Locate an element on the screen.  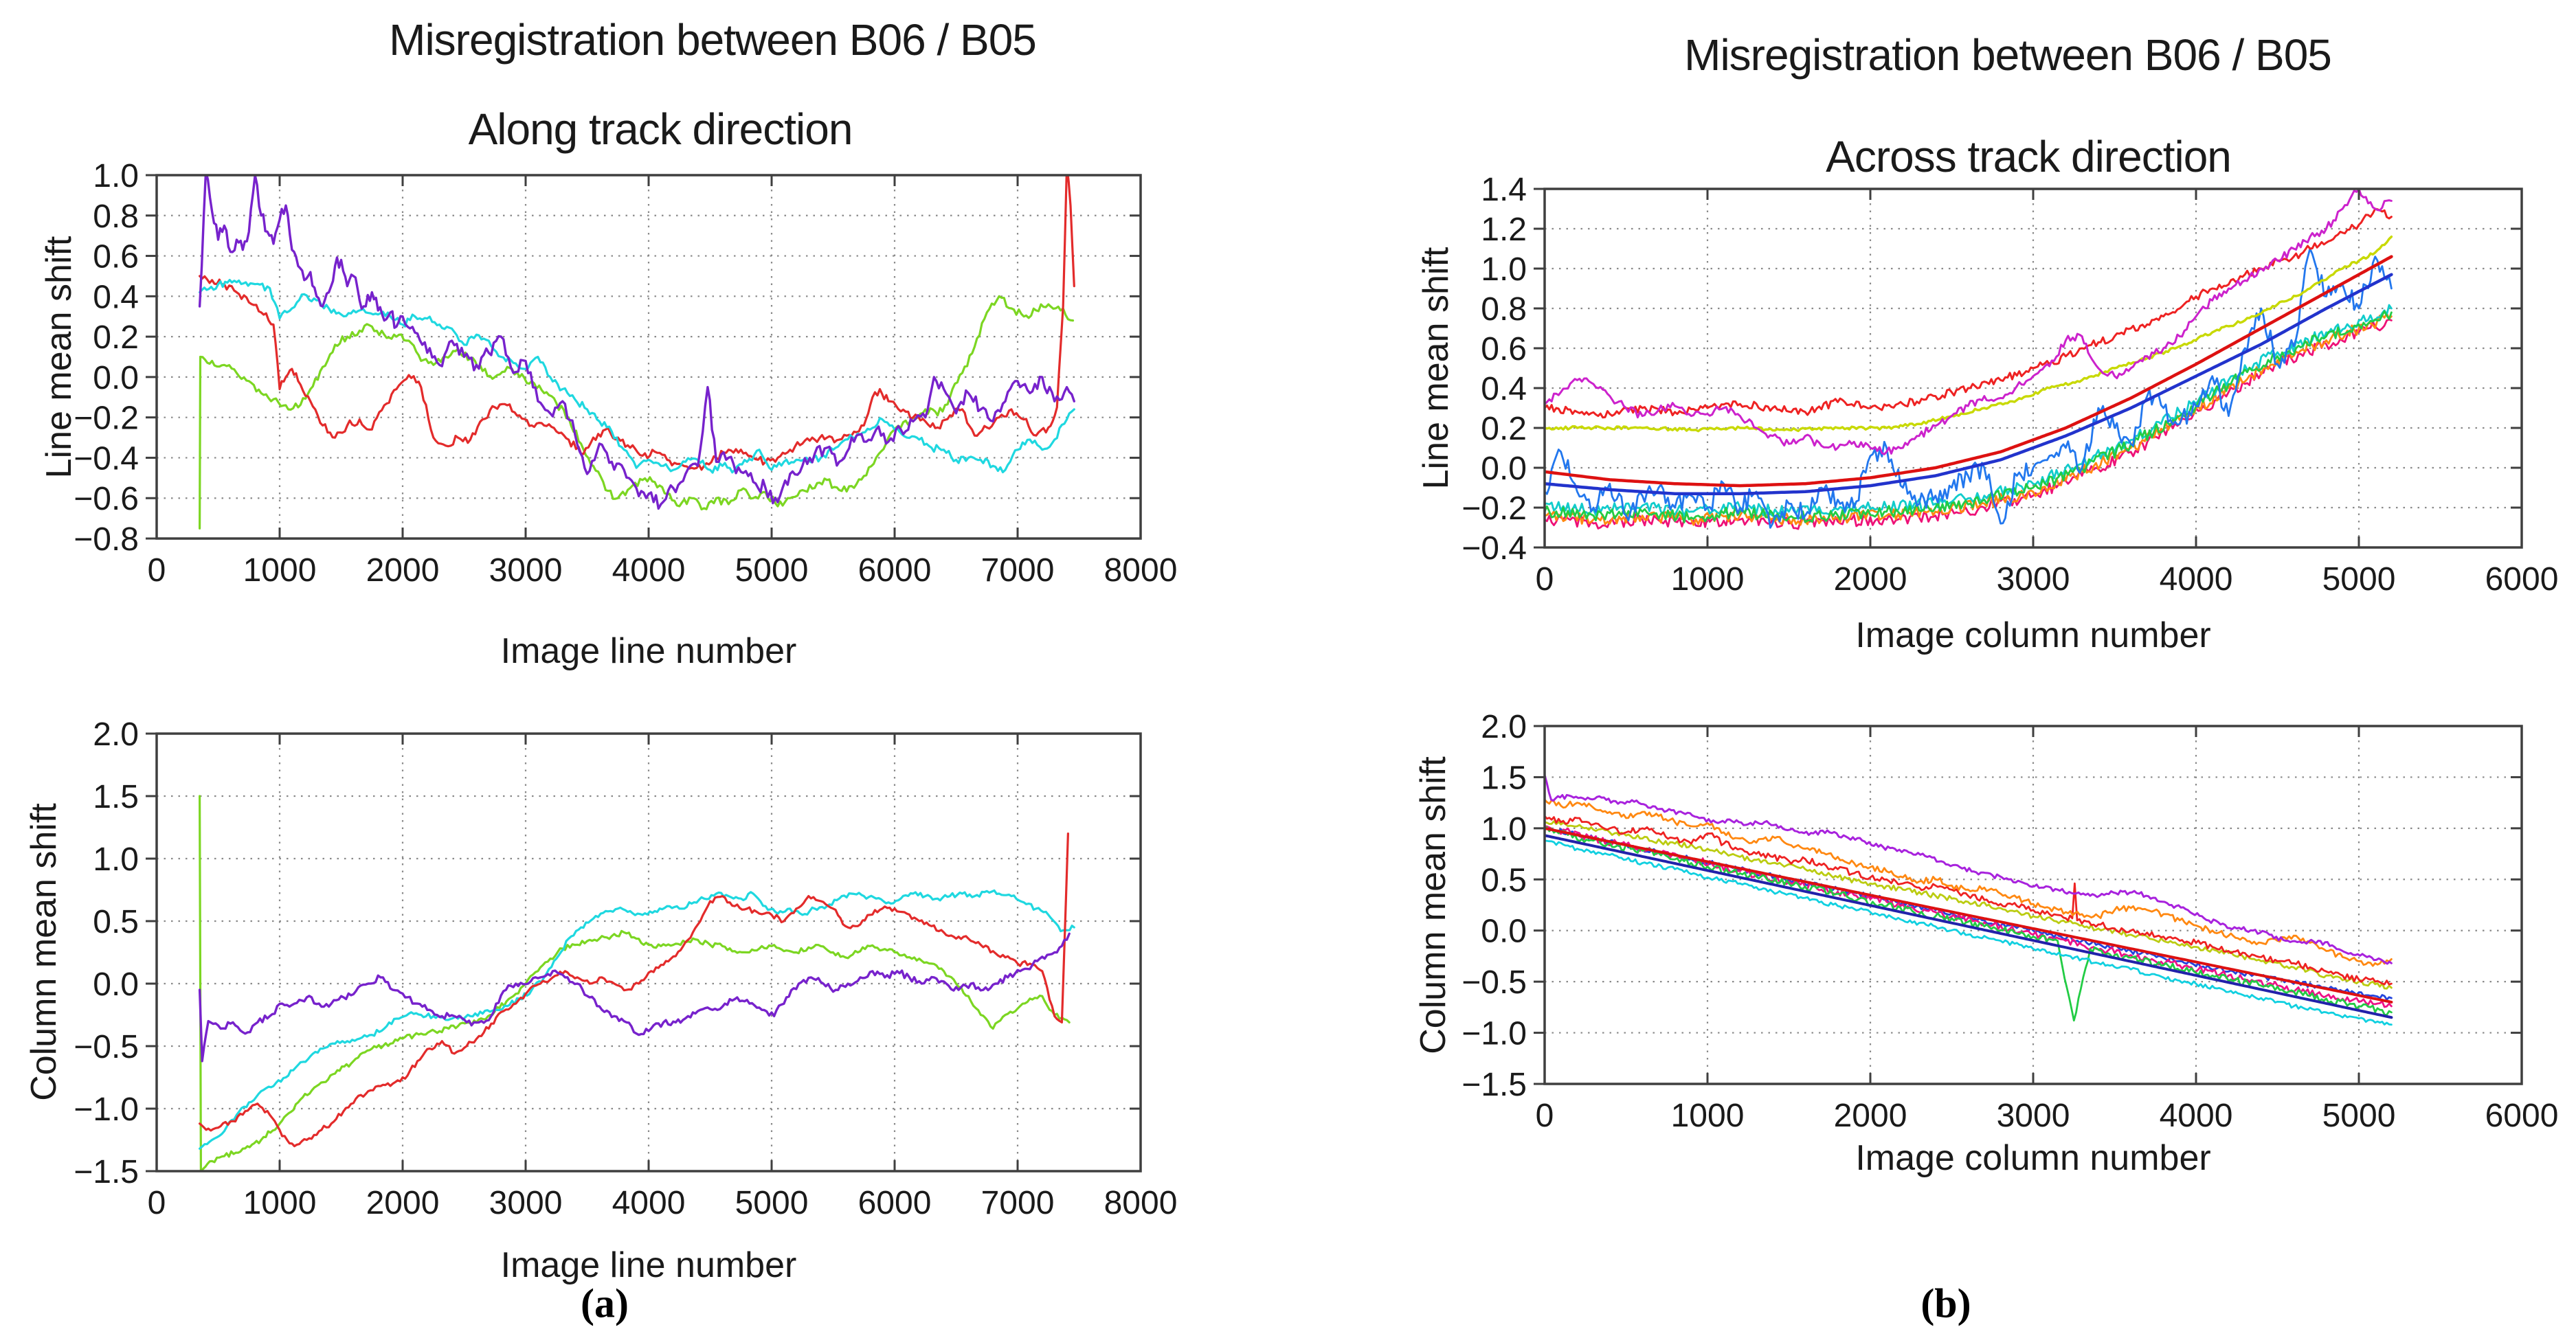
b2-series-fit-blue is located at coordinates (1969, 927).